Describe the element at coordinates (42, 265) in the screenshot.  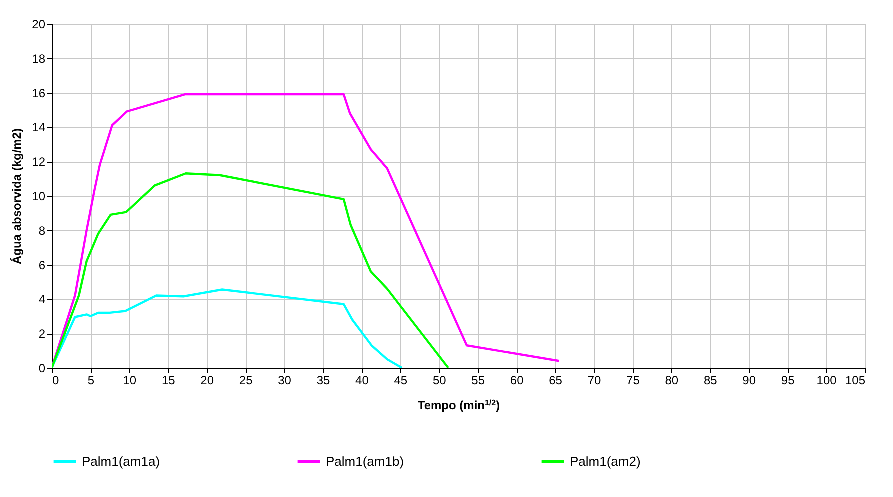
I see `y-tick-label: 6` at that location.